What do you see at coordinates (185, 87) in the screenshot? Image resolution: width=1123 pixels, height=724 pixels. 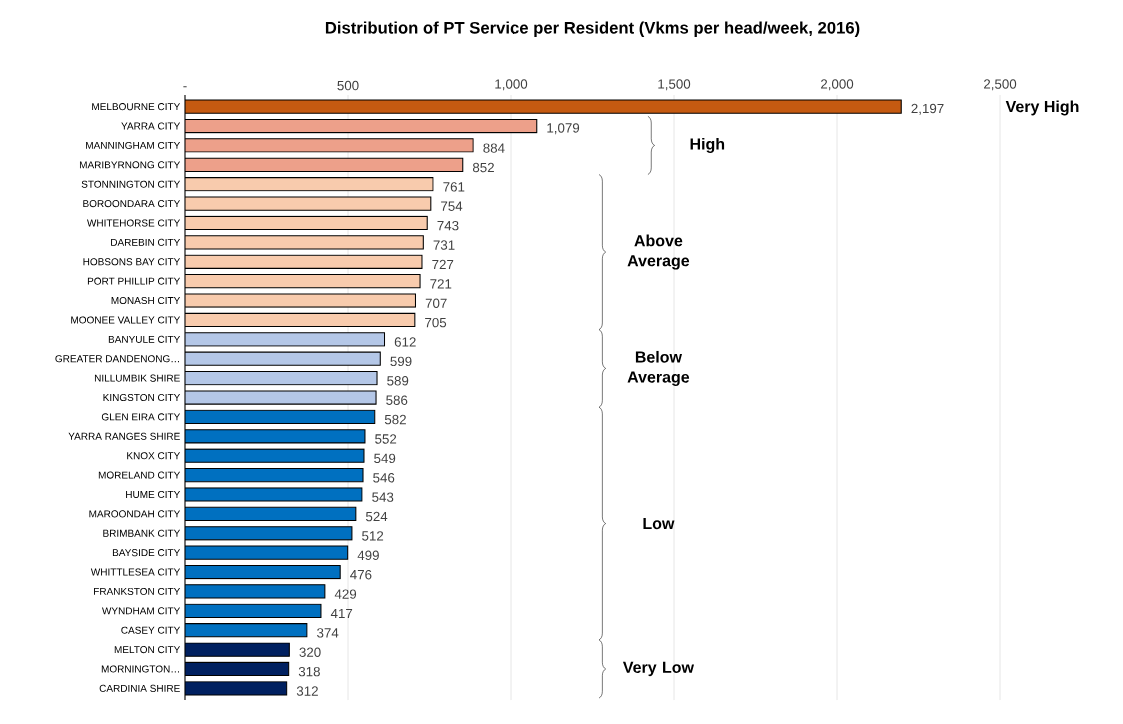 I see `x-tick-label: -` at bounding box center [185, 87].